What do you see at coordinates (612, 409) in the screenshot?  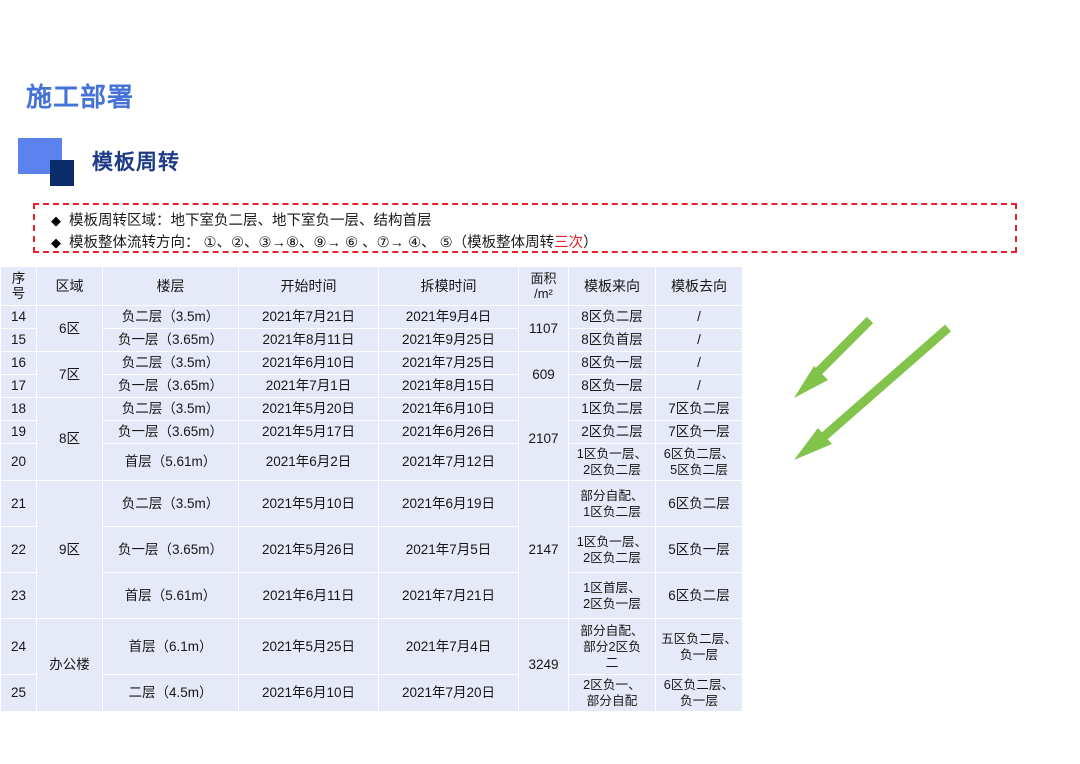 I see `cell-from: 1区负二层` at bounding box center [612, 409].